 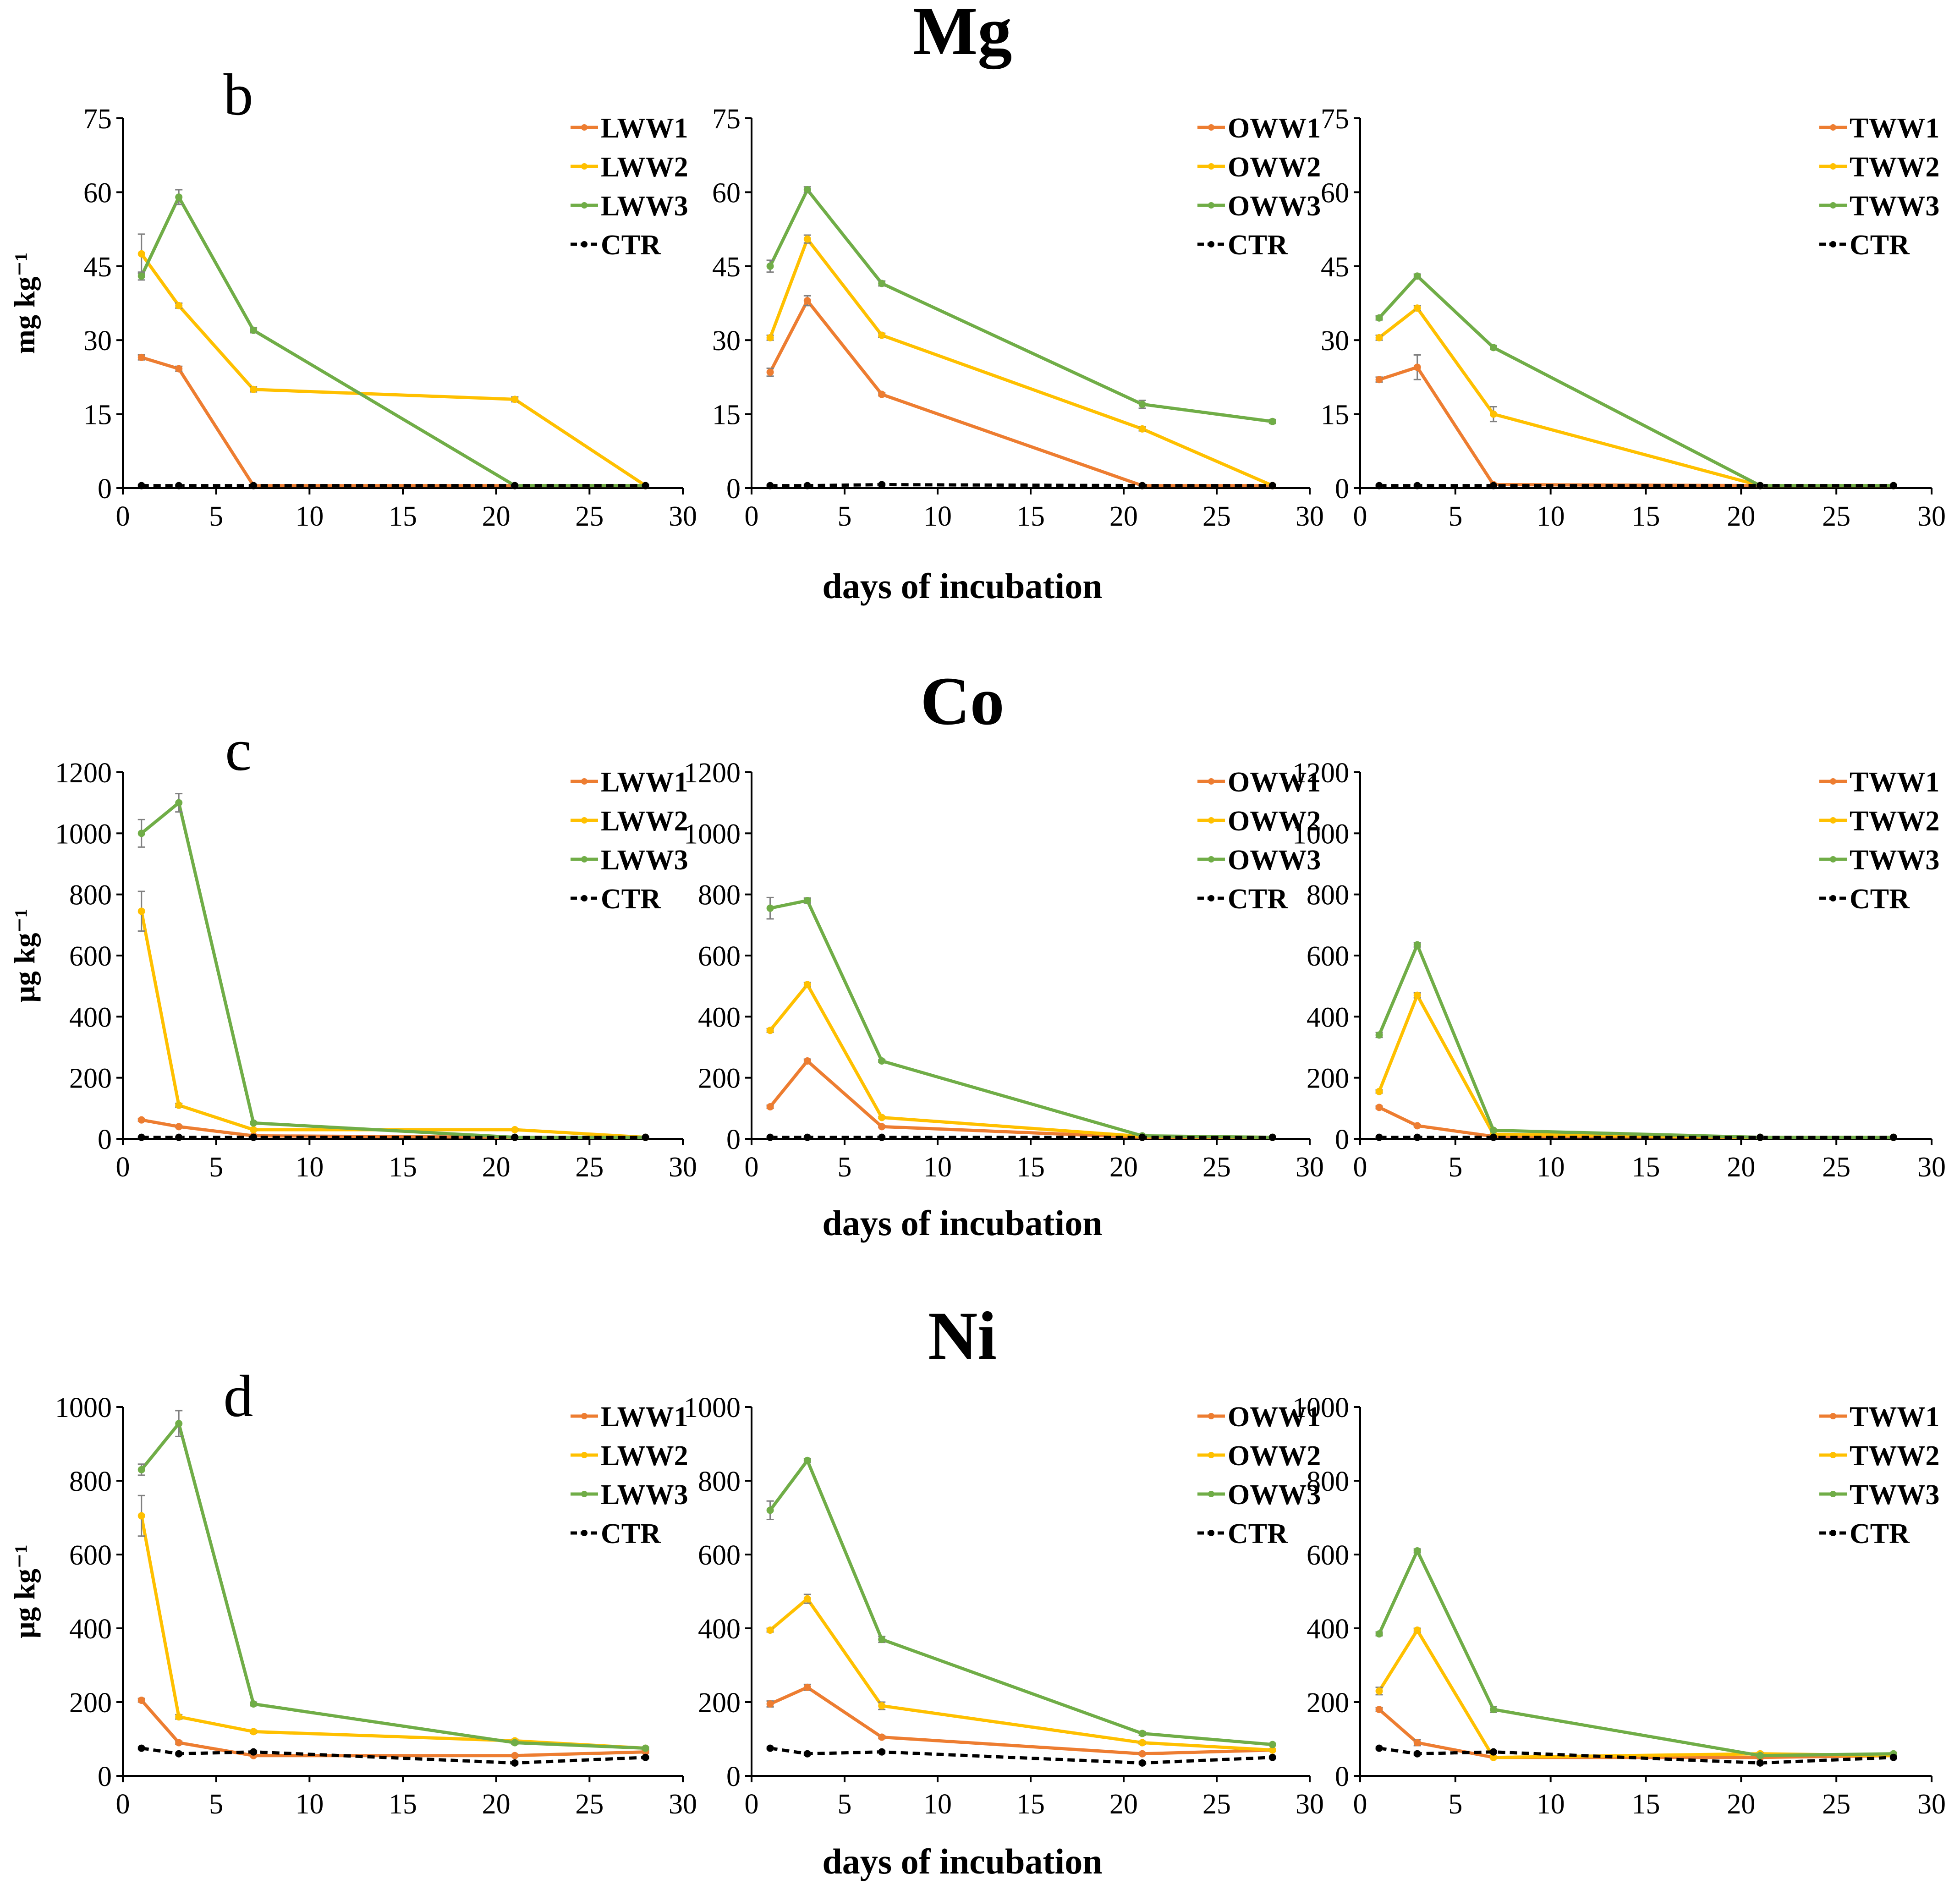 What do you see at coordinates (1274, 1456) in the screenshot?
I see `legend-label: OWW2` at bounding box center [1274, 1456].